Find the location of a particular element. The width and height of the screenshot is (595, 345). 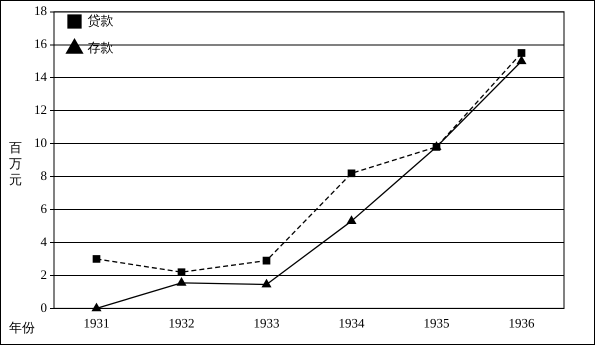

legend-label: 贷款 is located at coordinates (101, 21).